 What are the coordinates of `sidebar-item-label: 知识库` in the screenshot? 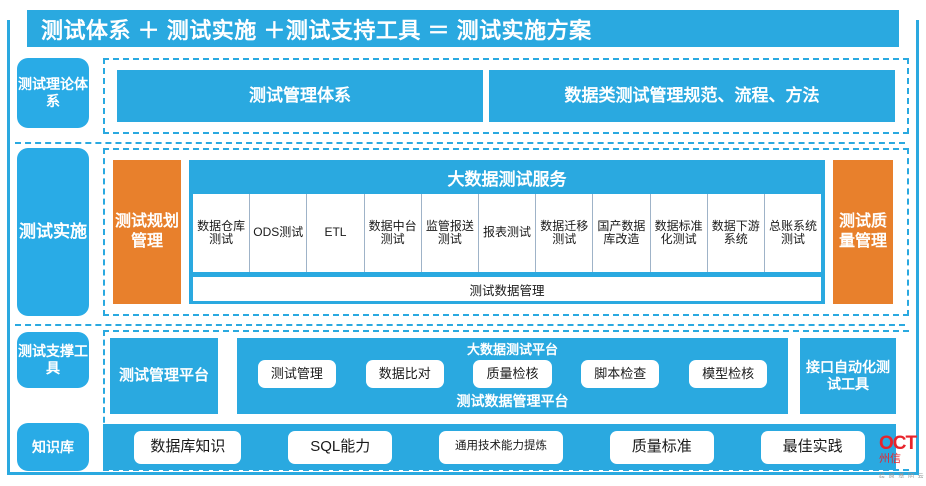 It's located at (53, 446).